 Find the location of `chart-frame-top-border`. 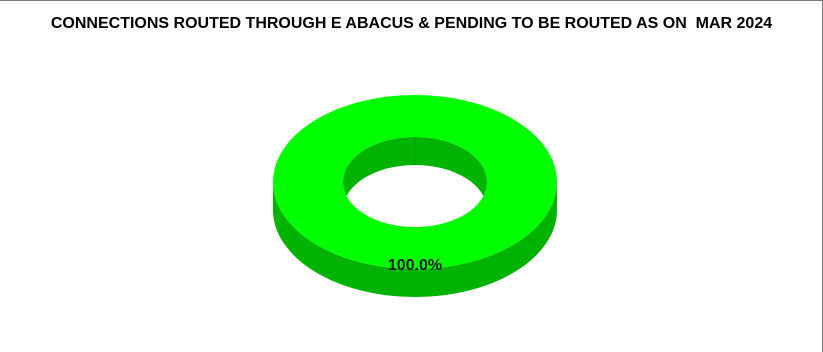

chart-frame-top-border is located at coordinates (411, 0).